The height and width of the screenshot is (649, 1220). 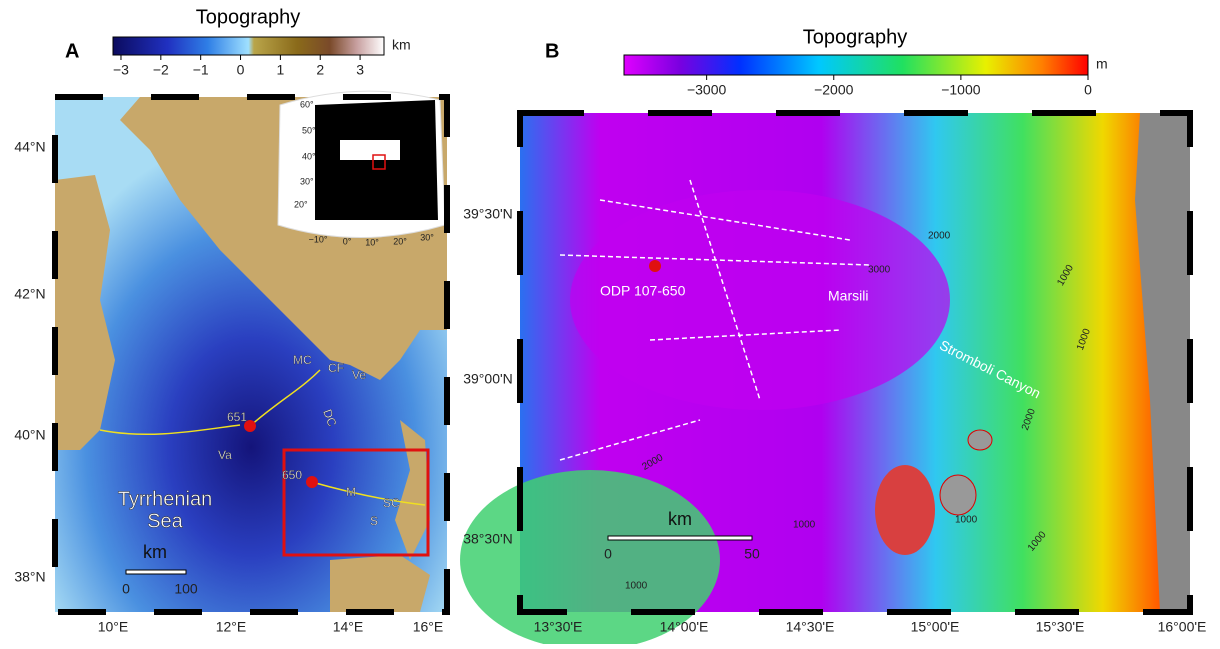 I want to click on inset-lon: 30°, so click(x=427, y=237).